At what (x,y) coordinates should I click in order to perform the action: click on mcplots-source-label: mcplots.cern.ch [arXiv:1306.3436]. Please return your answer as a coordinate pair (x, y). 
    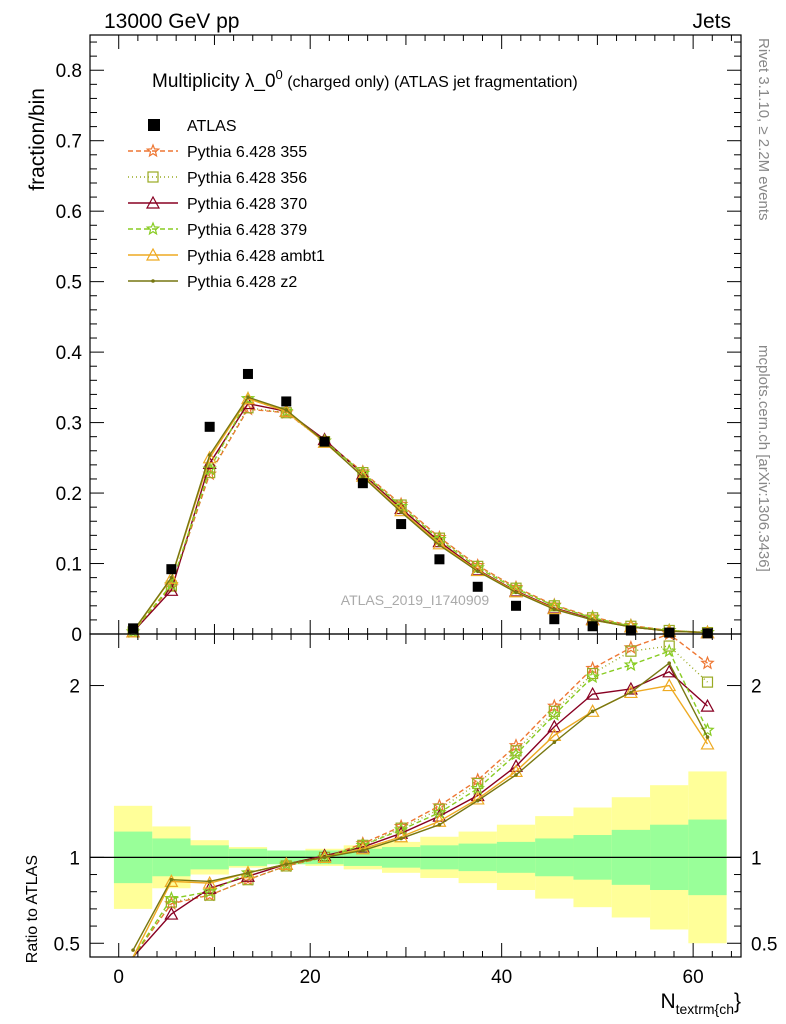
    Looking at the image, I should click on (763, 458).